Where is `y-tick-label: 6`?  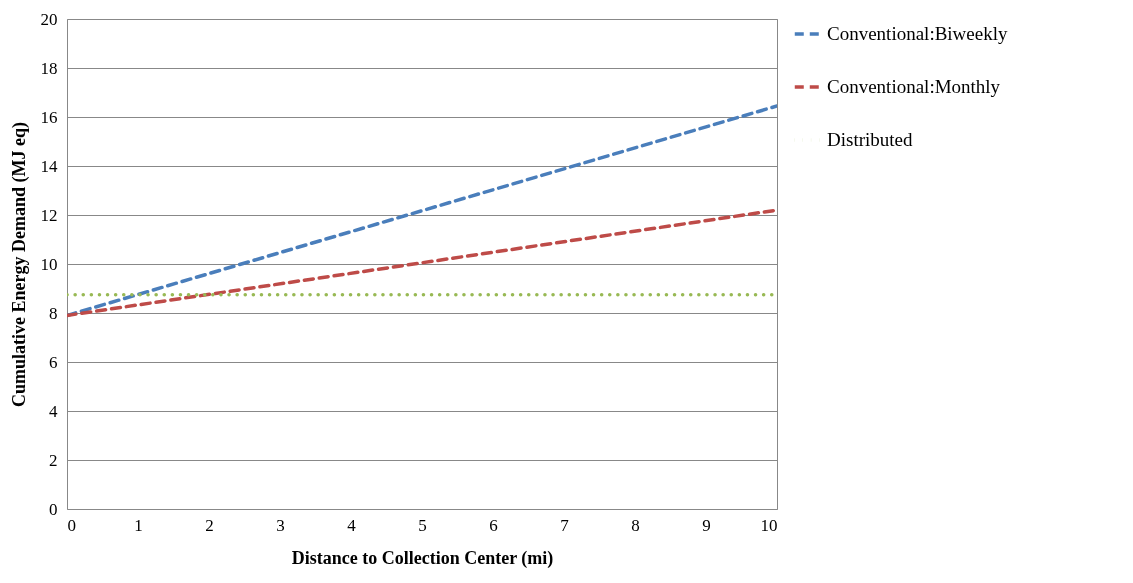 y-tick-label: 6 is located at coordinates (53, 362).